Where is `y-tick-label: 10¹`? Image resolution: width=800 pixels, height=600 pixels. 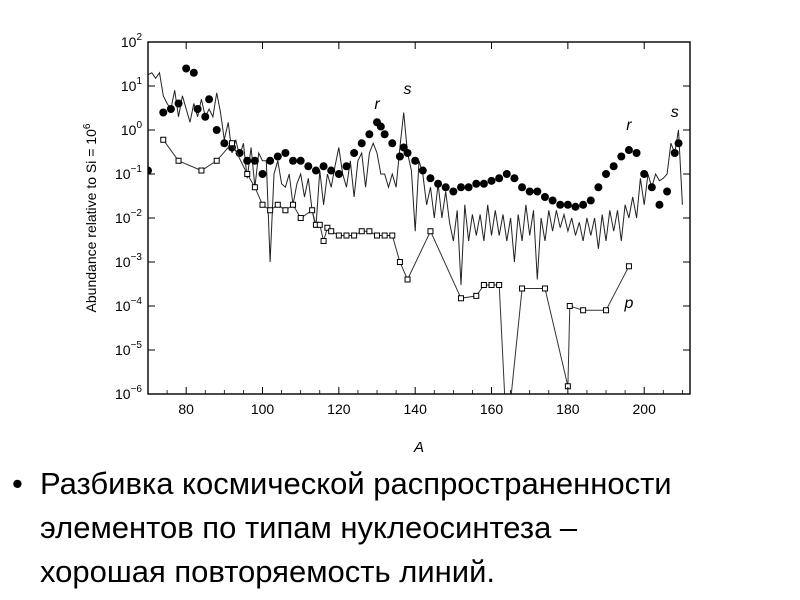
y-tick-label: 10¹ is located at coordinates (132, 85).